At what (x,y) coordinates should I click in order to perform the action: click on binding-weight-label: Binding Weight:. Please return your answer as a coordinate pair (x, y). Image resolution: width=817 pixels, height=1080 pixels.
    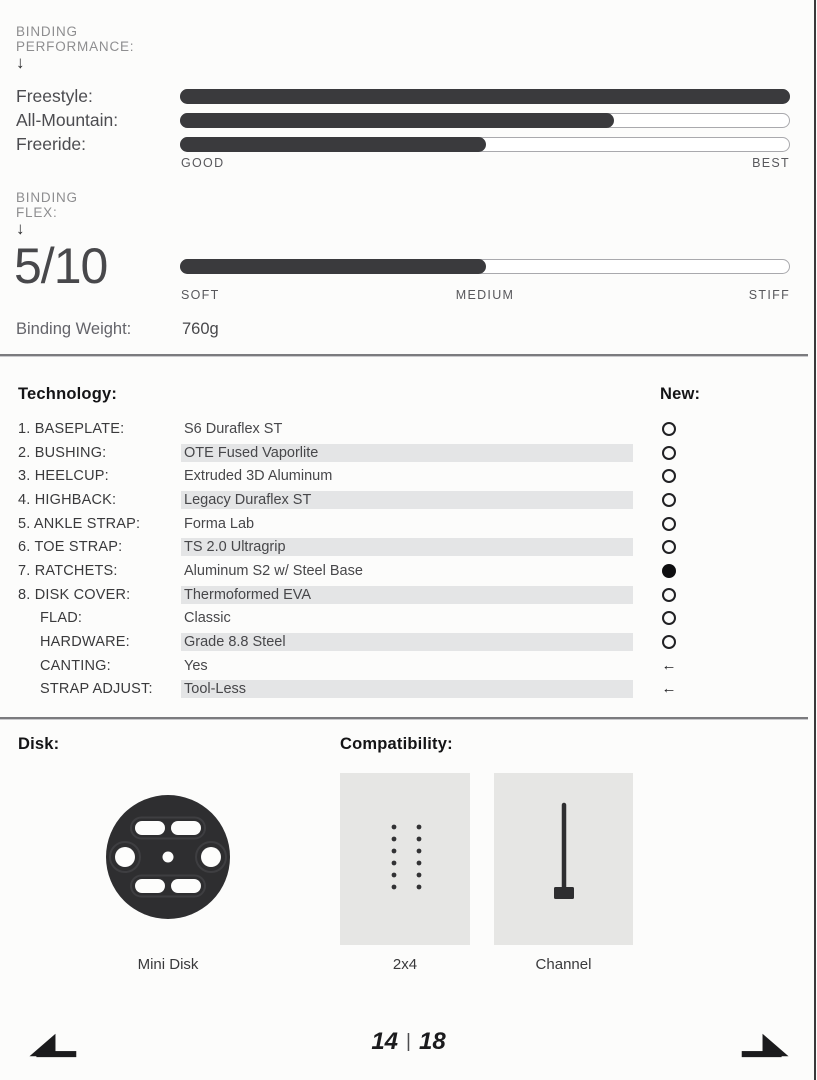
    Looking at the image, I should click on (74, 329).